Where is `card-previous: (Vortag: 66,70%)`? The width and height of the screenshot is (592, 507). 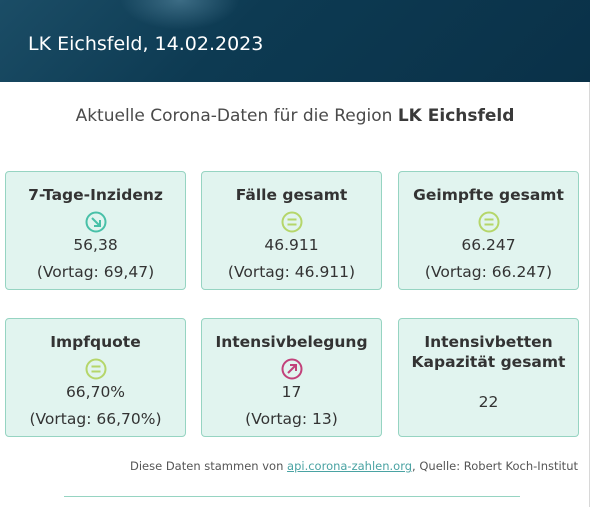
card-previous: (Vortag: 66,70%) is located at coordinates (95, 419).